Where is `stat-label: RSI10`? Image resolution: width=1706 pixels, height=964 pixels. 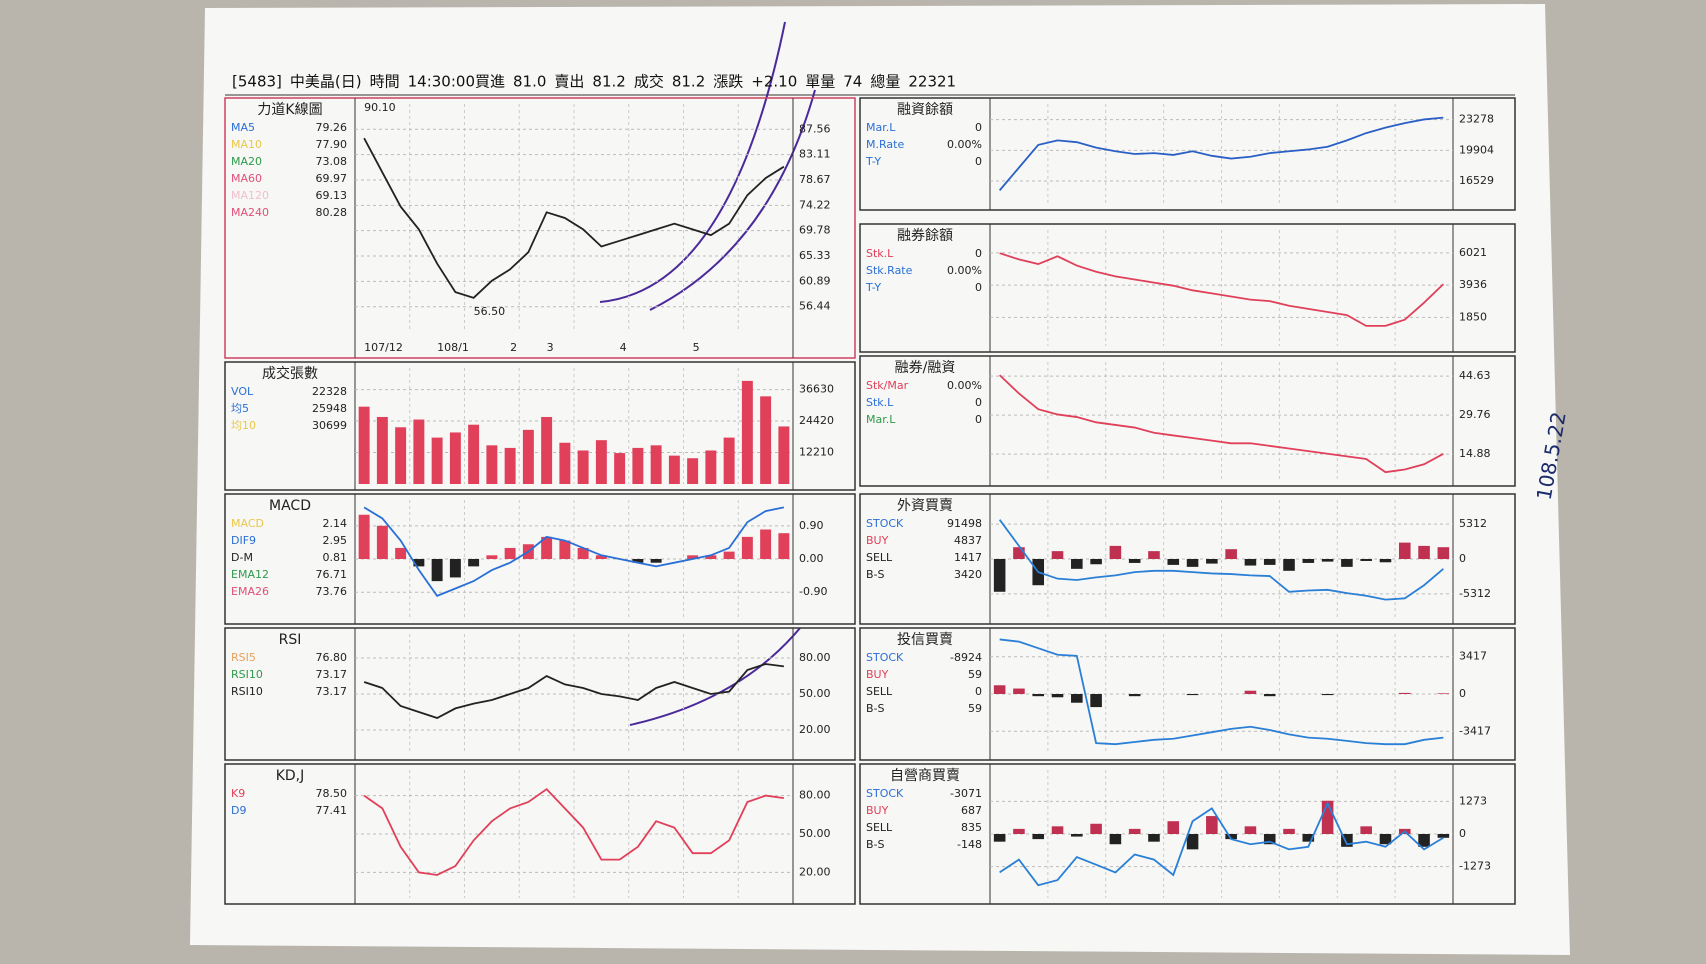
stat-label: RSI10 is located at coordinates (247, 691).